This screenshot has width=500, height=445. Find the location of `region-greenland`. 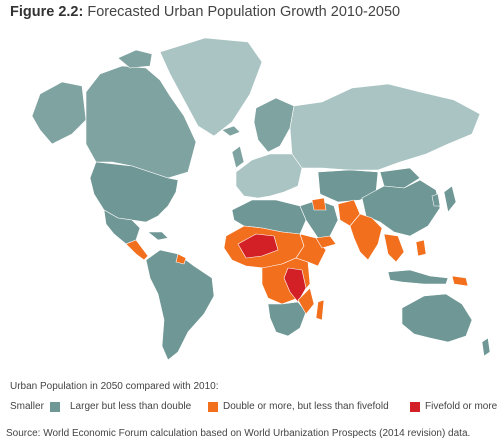

region-greenland is located at coordinates (211, 87).